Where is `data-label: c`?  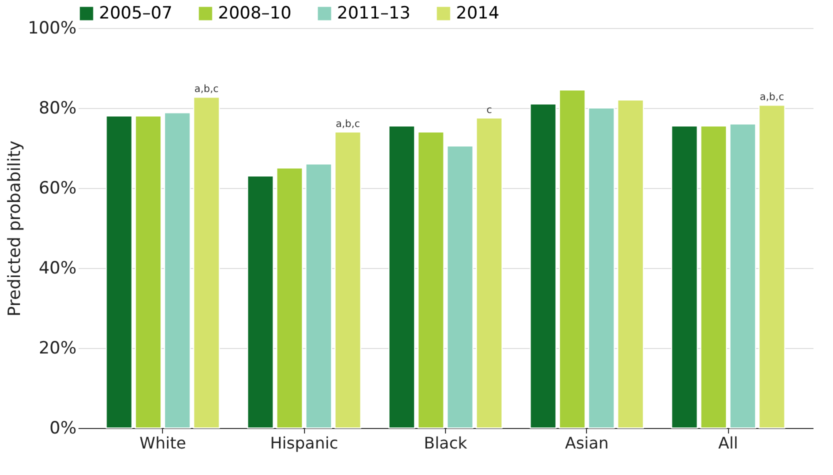
data-label: c is located at coordinates (489, 110).